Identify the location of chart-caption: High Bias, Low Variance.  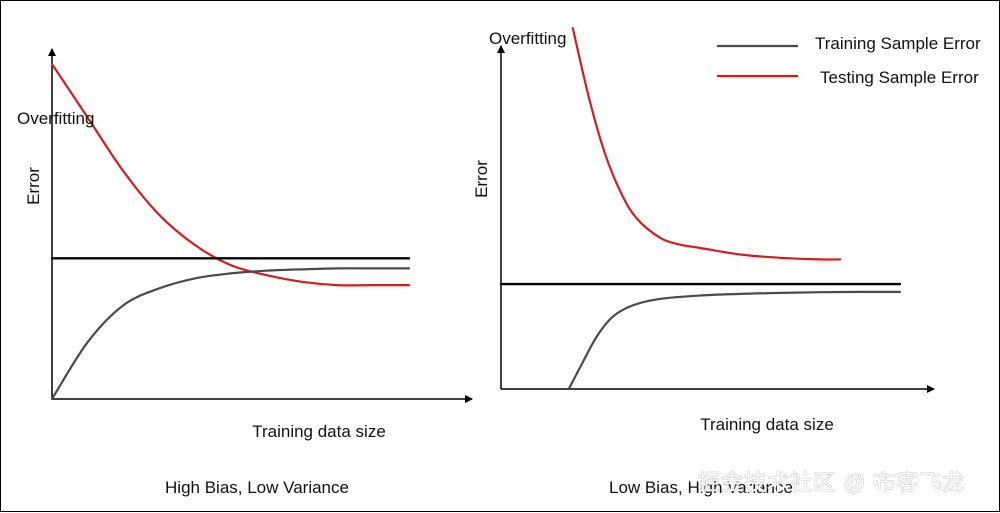
(257, 487).